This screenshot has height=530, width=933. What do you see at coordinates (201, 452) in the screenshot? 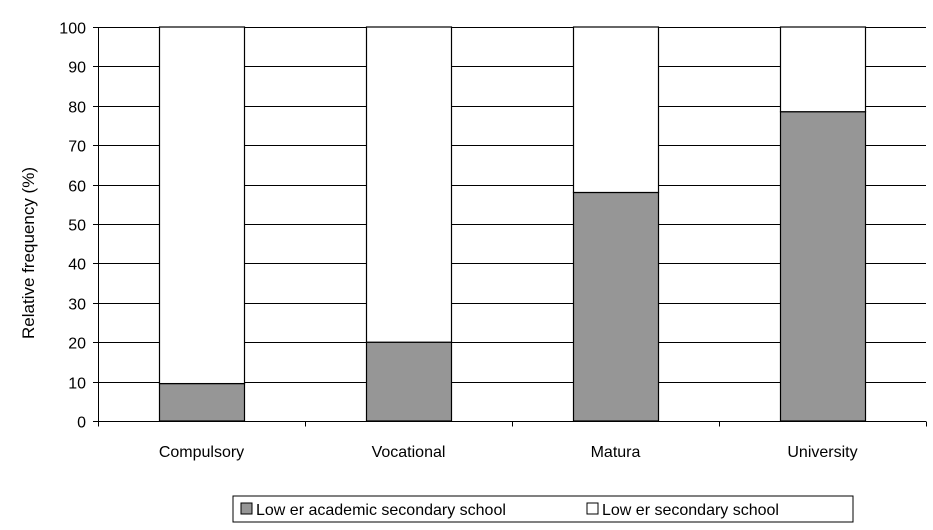
I see `x-category-label: Compulsory` at bounding box center [201, 452].